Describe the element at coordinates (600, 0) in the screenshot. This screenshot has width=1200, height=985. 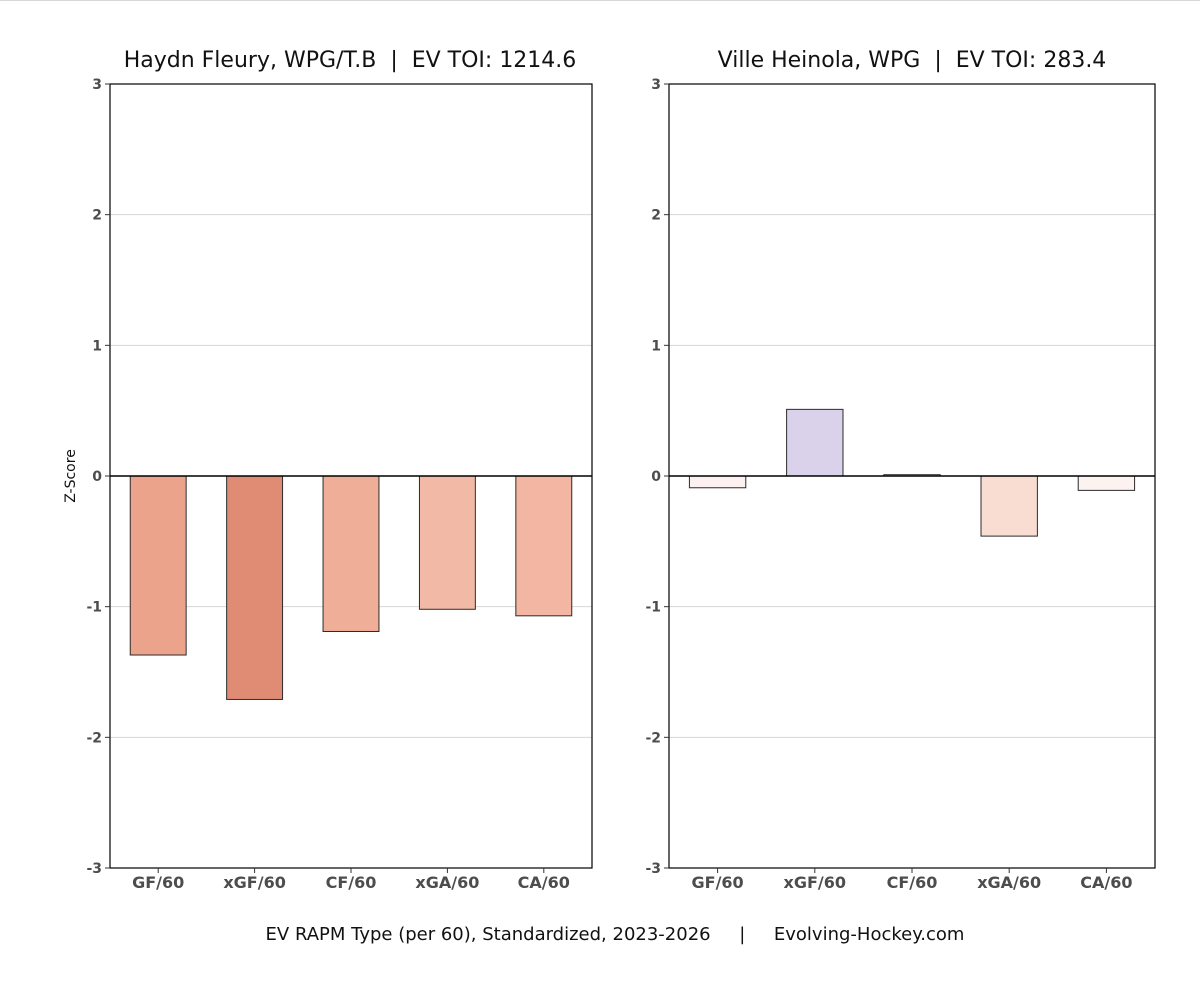
I see `top-divider` at that location.